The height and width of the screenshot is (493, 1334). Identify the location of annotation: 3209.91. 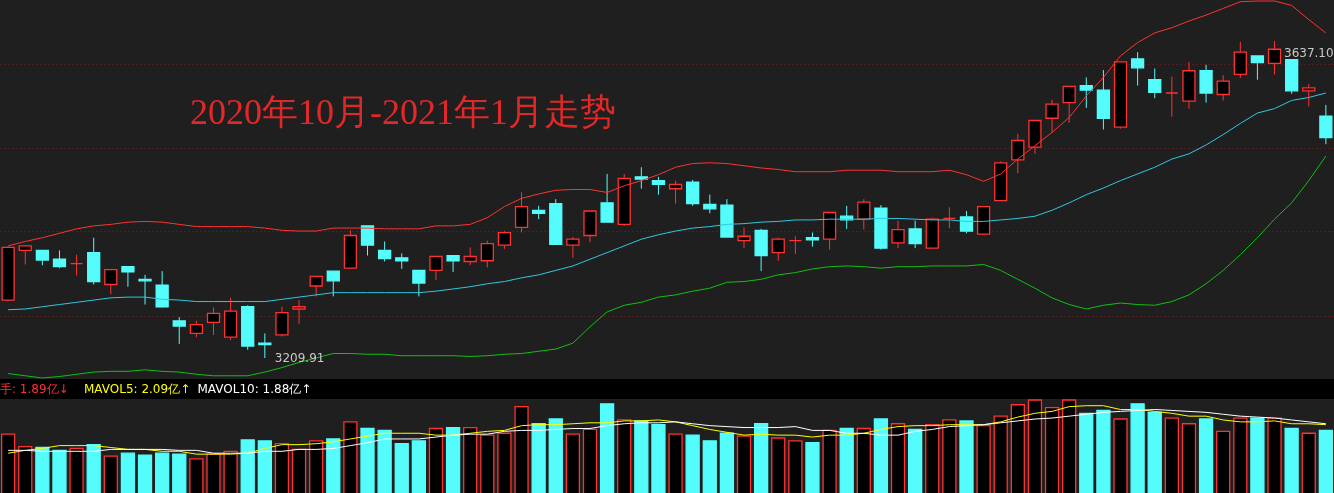
(299, 358).